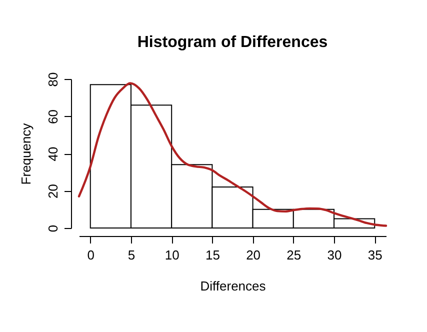 The height and width of the screenshot is (332, 427). I want to click on x-tick-label: 20, so click(253, 255).